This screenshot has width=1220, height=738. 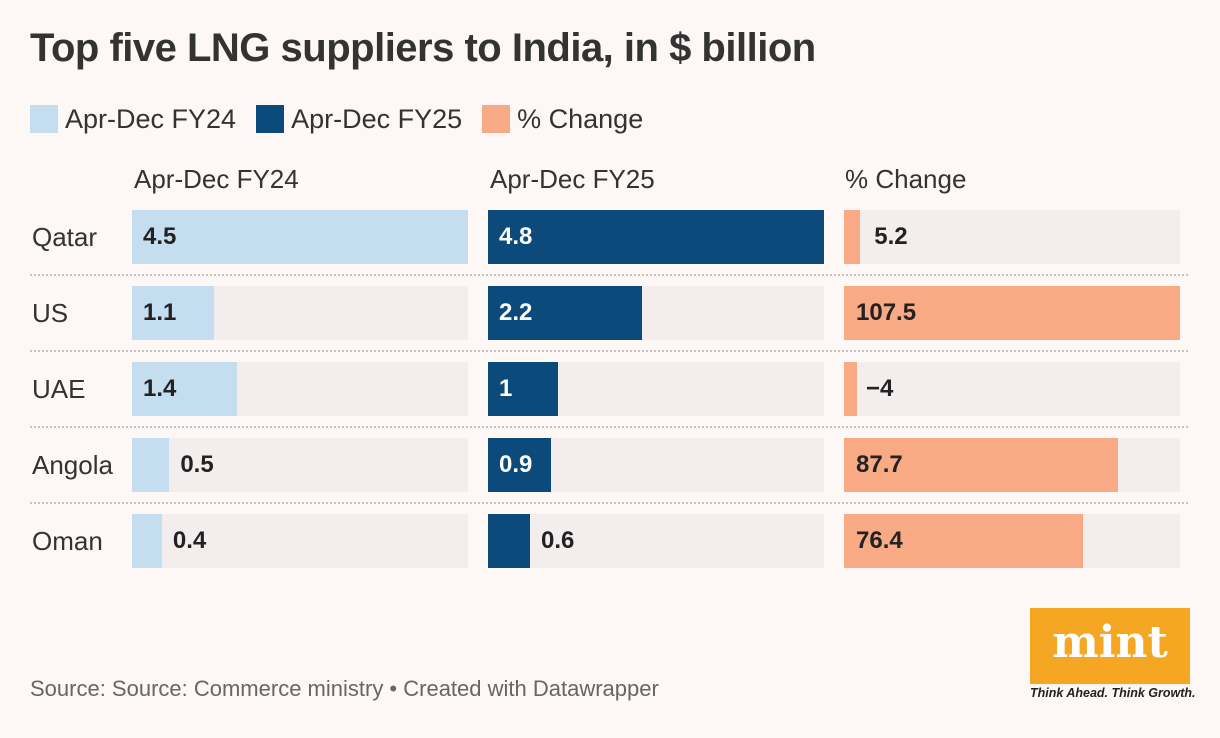 What do you see at coordinates (300, 313) in the screenshot?
I see `bar-track-fy24-us: 1.1` at bounding box center [300, 313].